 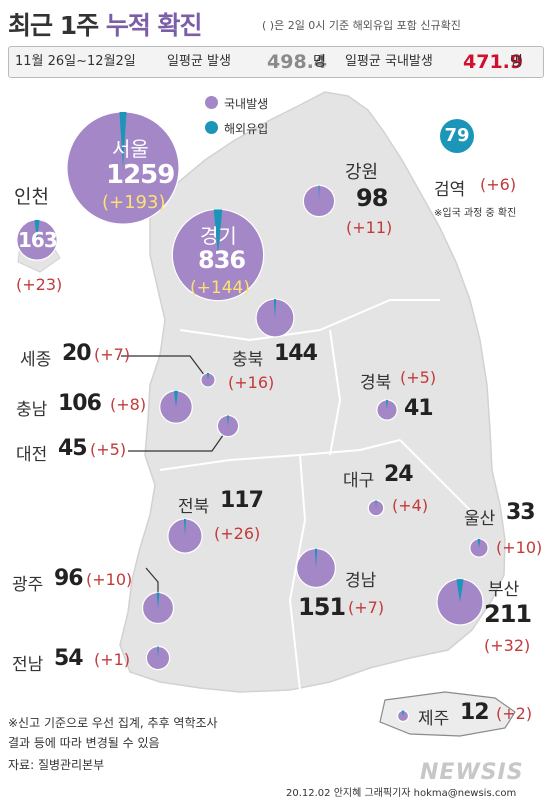 What do you see at coordinates (389, 61) in the screenshot?
I see `domestic-avg-label: 일평균 국내발생` at bounding box center [389, 61].